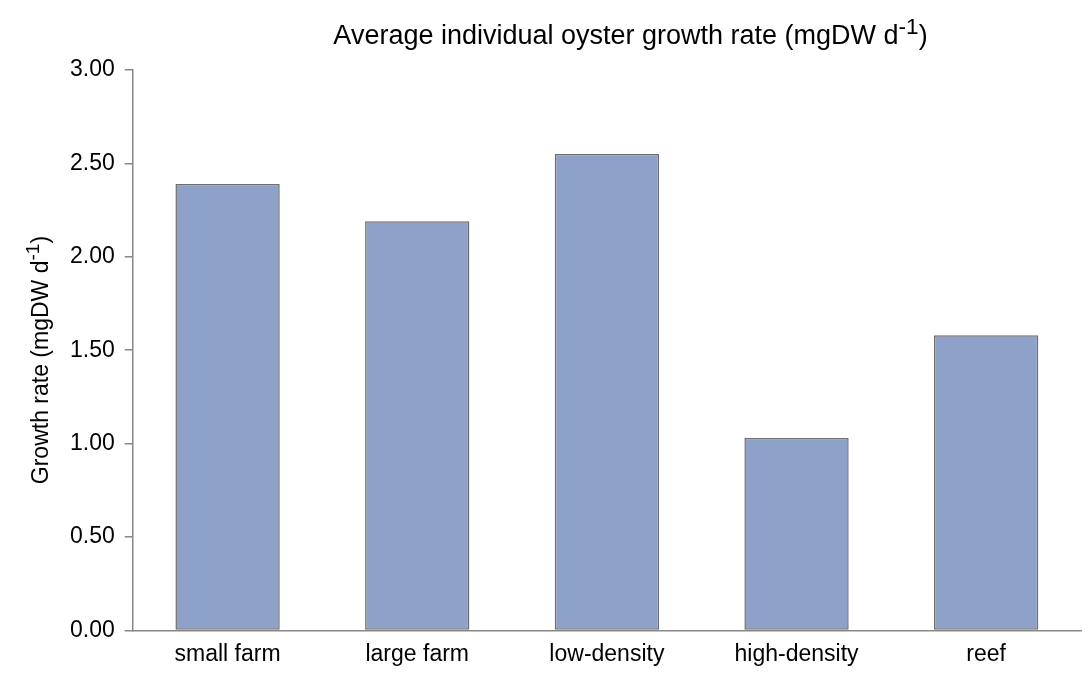 Image resolution: width=1091 pixels, height=698 pixels. What do you see at coordinates (92, 441) in the screenshot?
I see `y-tick-label: 1.00` at bounding box center [92, 441].